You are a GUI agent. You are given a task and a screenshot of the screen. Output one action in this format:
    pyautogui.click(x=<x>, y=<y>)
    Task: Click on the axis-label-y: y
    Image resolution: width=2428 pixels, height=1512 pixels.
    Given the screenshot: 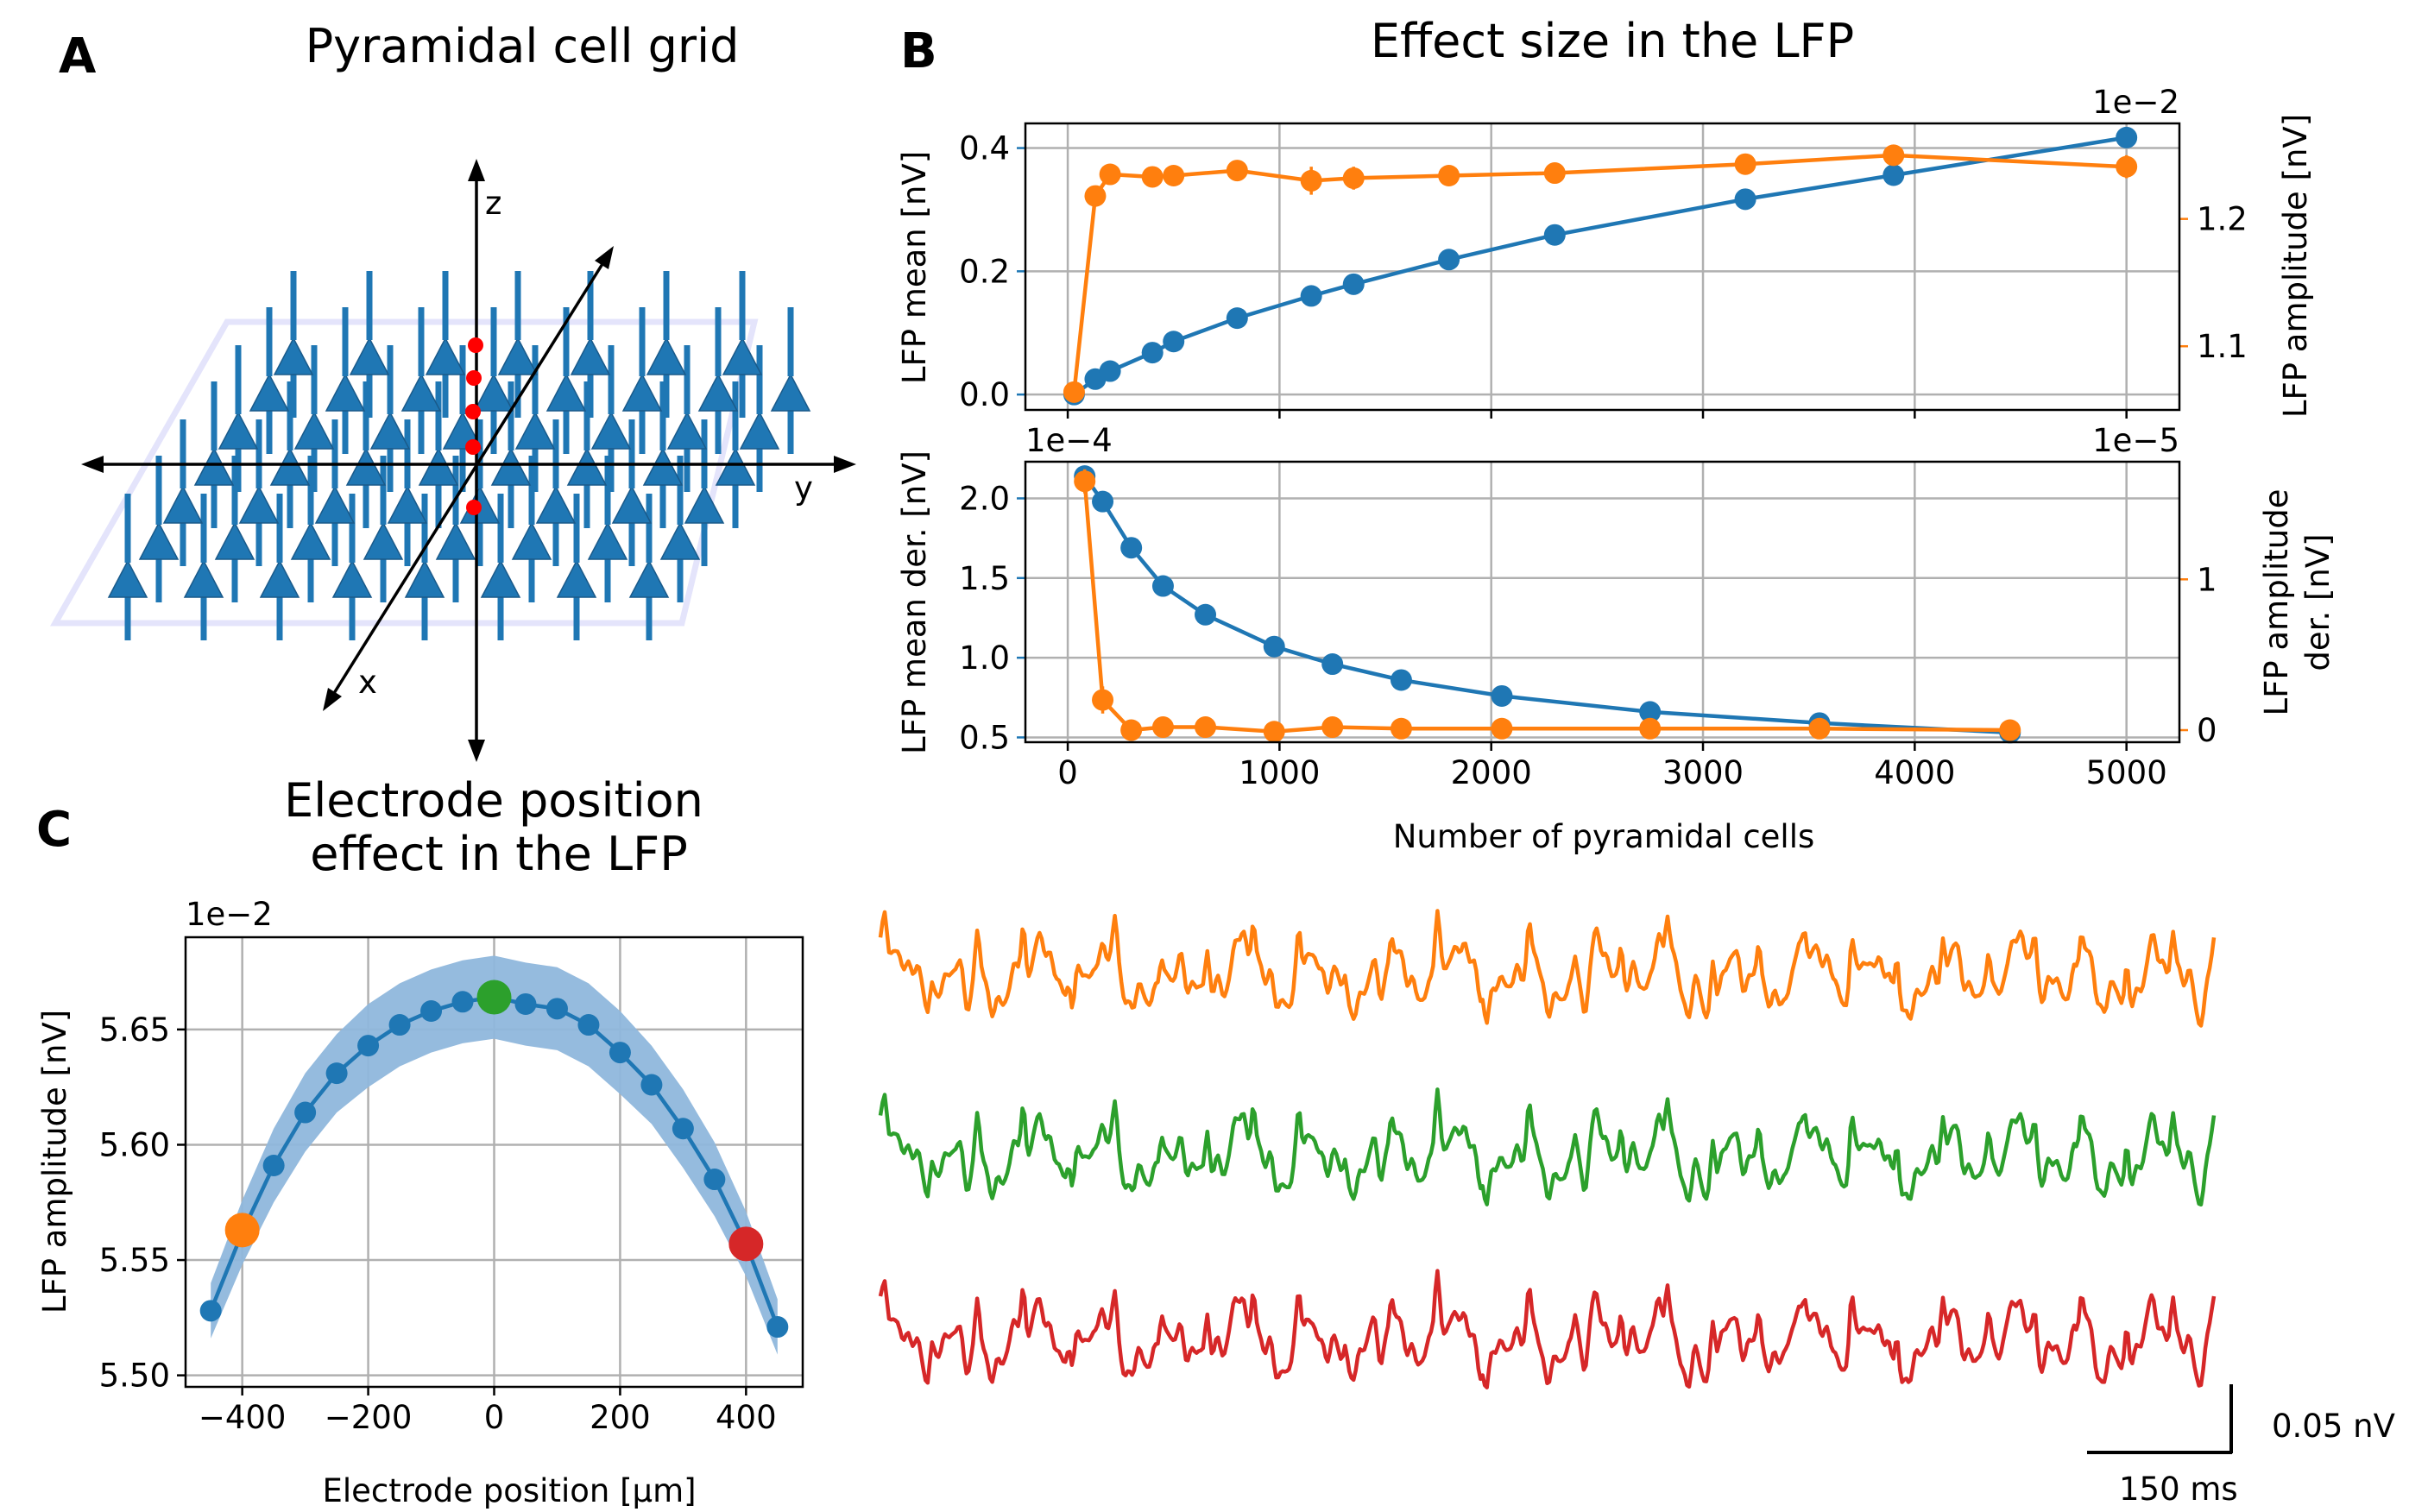 What is the action you would take?
    pyautogui.click(x=803, y=488)
    